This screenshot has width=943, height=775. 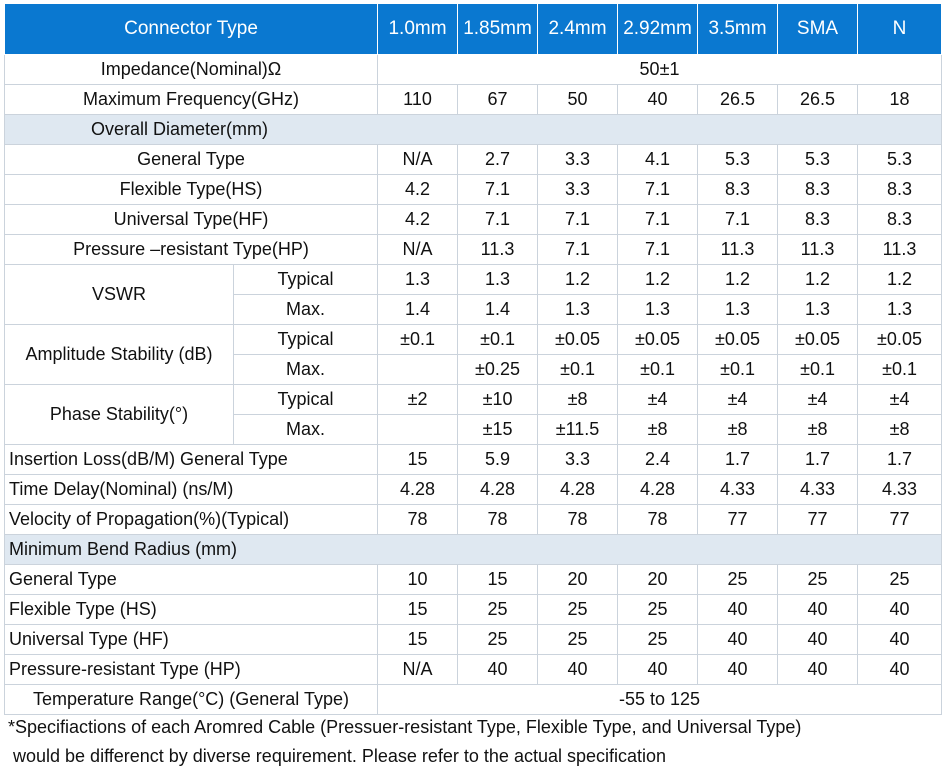 What do you see at coordinates (498, 429) in the screenshot?
I see `value-cell: ±15` at bounding box center [498, 429].